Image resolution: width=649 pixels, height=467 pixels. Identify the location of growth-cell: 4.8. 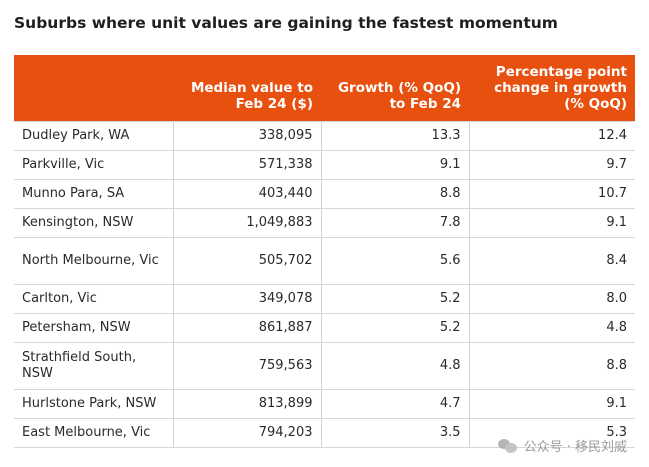
(394, 366).